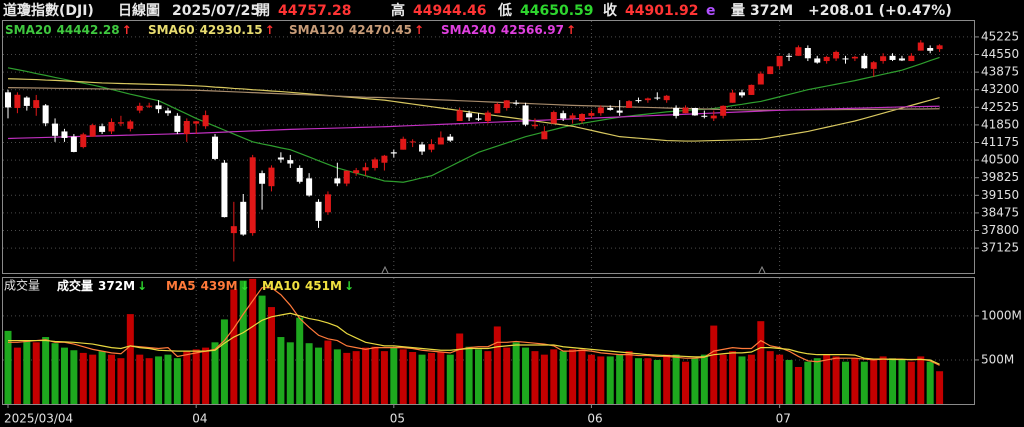 The width and height of the screenshot is (1024, 427). What do you see at coordinates (38, 419) in the screenshot?
I see `x-tick-label: 2025/03/04` at bounding box center [38, 419].